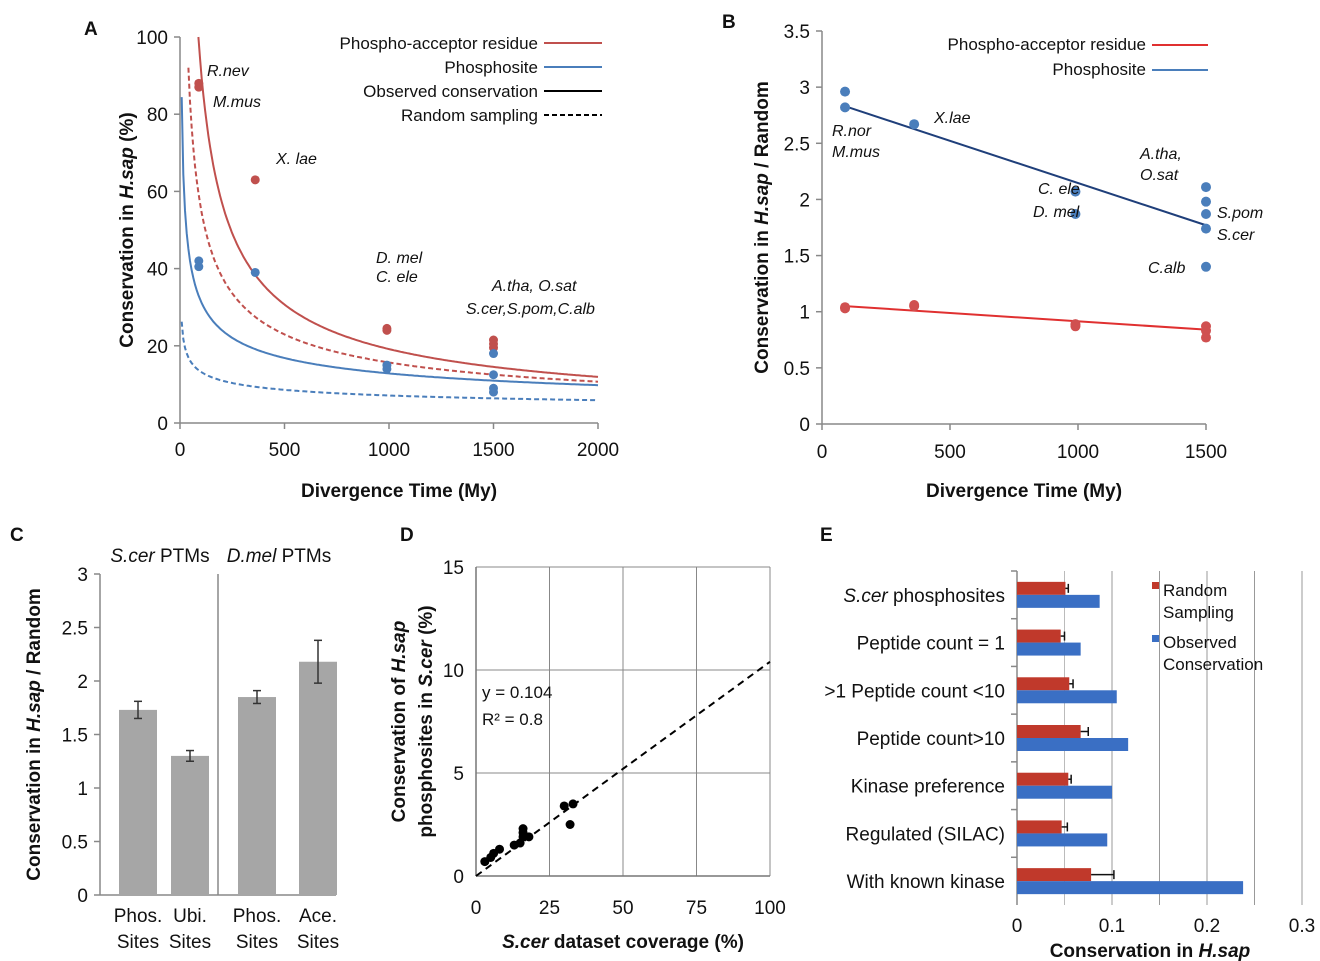 This screenshot has height=961, width=1320. Describe the element at coordinates (399, 491) in the screenshot. I see `panel-a-x-axis-title: Divergence Time (My)` at that location.